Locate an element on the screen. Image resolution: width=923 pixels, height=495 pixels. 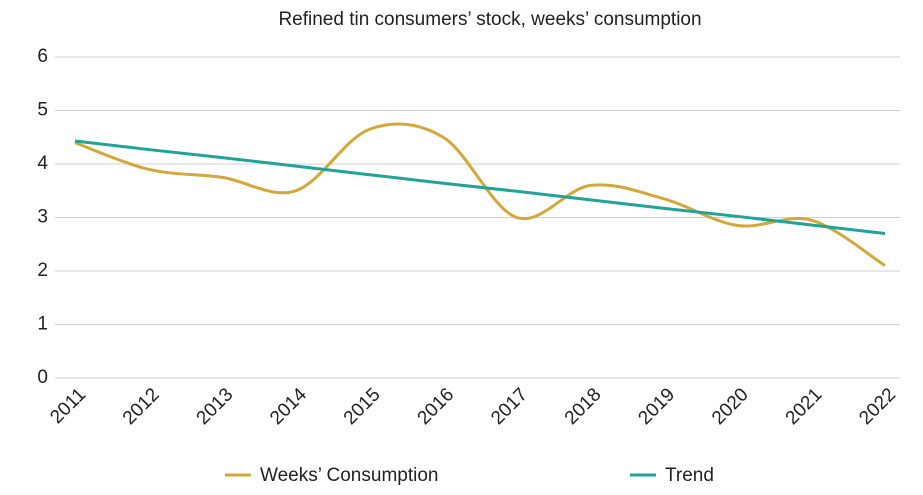
x-tick-label: 2018 is located at coordinates (583, 406).